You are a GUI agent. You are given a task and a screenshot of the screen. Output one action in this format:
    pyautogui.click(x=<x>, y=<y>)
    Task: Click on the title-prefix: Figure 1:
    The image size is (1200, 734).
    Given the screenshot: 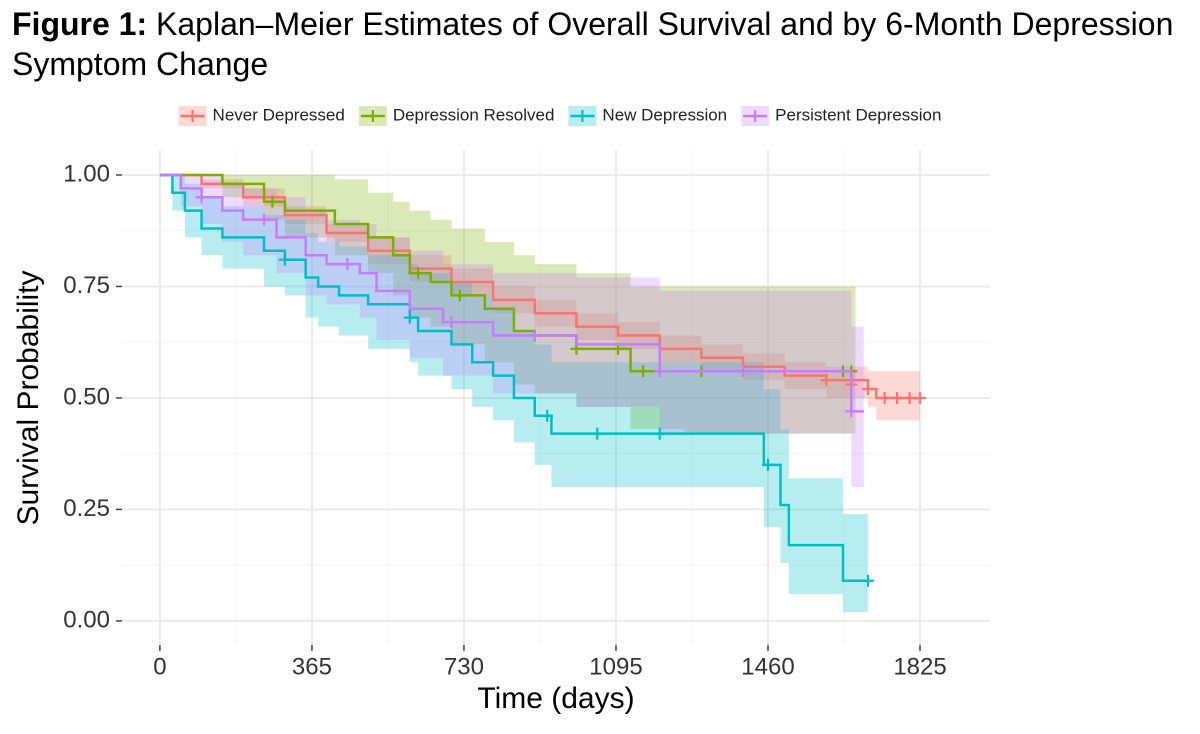 What is the action you would take?
    pyautogui.click(x=80, y=24)
    